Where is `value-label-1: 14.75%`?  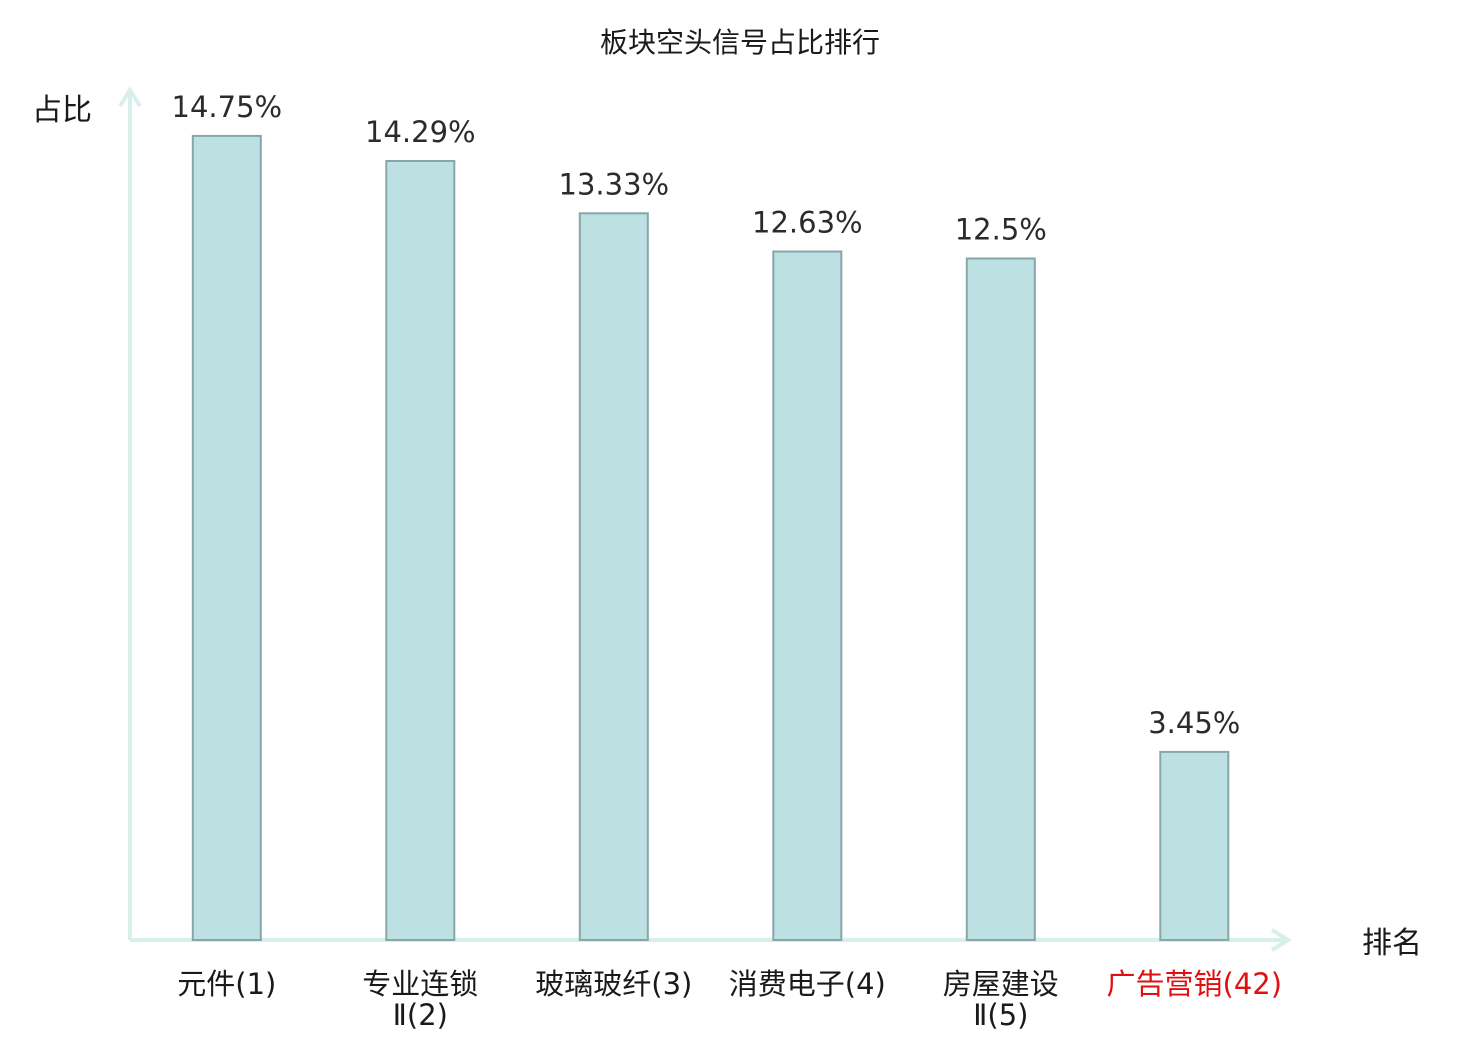 value-label-1: 14.75% is located at coordinates (227, 107).